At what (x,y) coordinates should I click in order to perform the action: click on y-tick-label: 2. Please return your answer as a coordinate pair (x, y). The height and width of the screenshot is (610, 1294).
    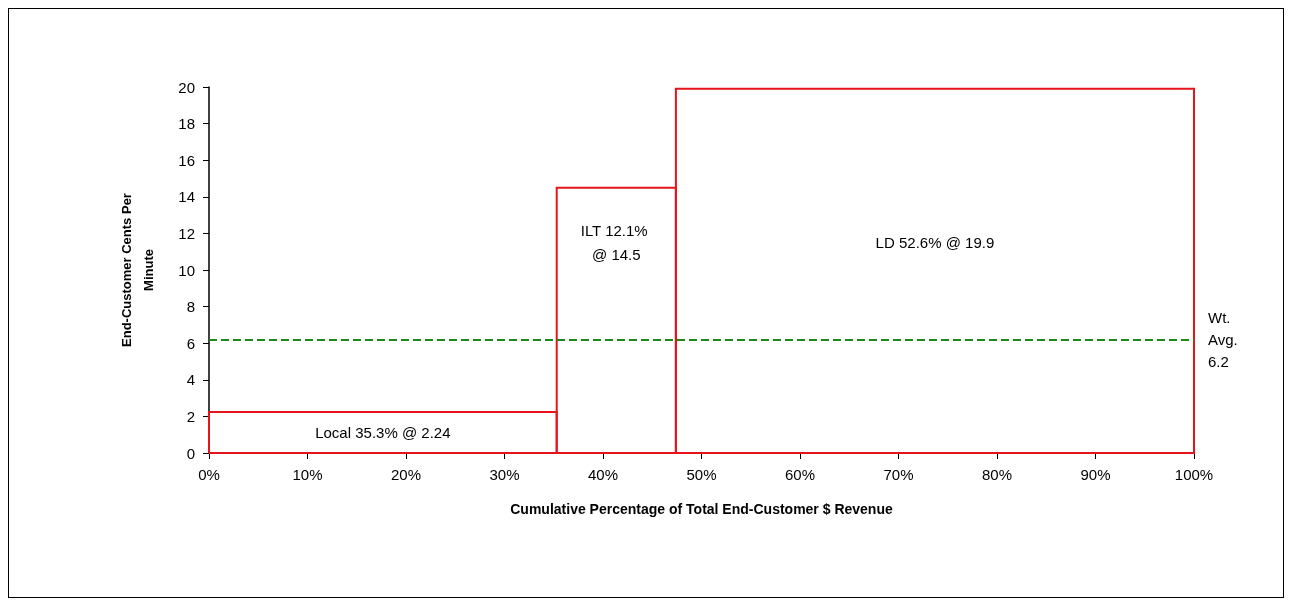
    Looking at the image, I should click on (190, 416).